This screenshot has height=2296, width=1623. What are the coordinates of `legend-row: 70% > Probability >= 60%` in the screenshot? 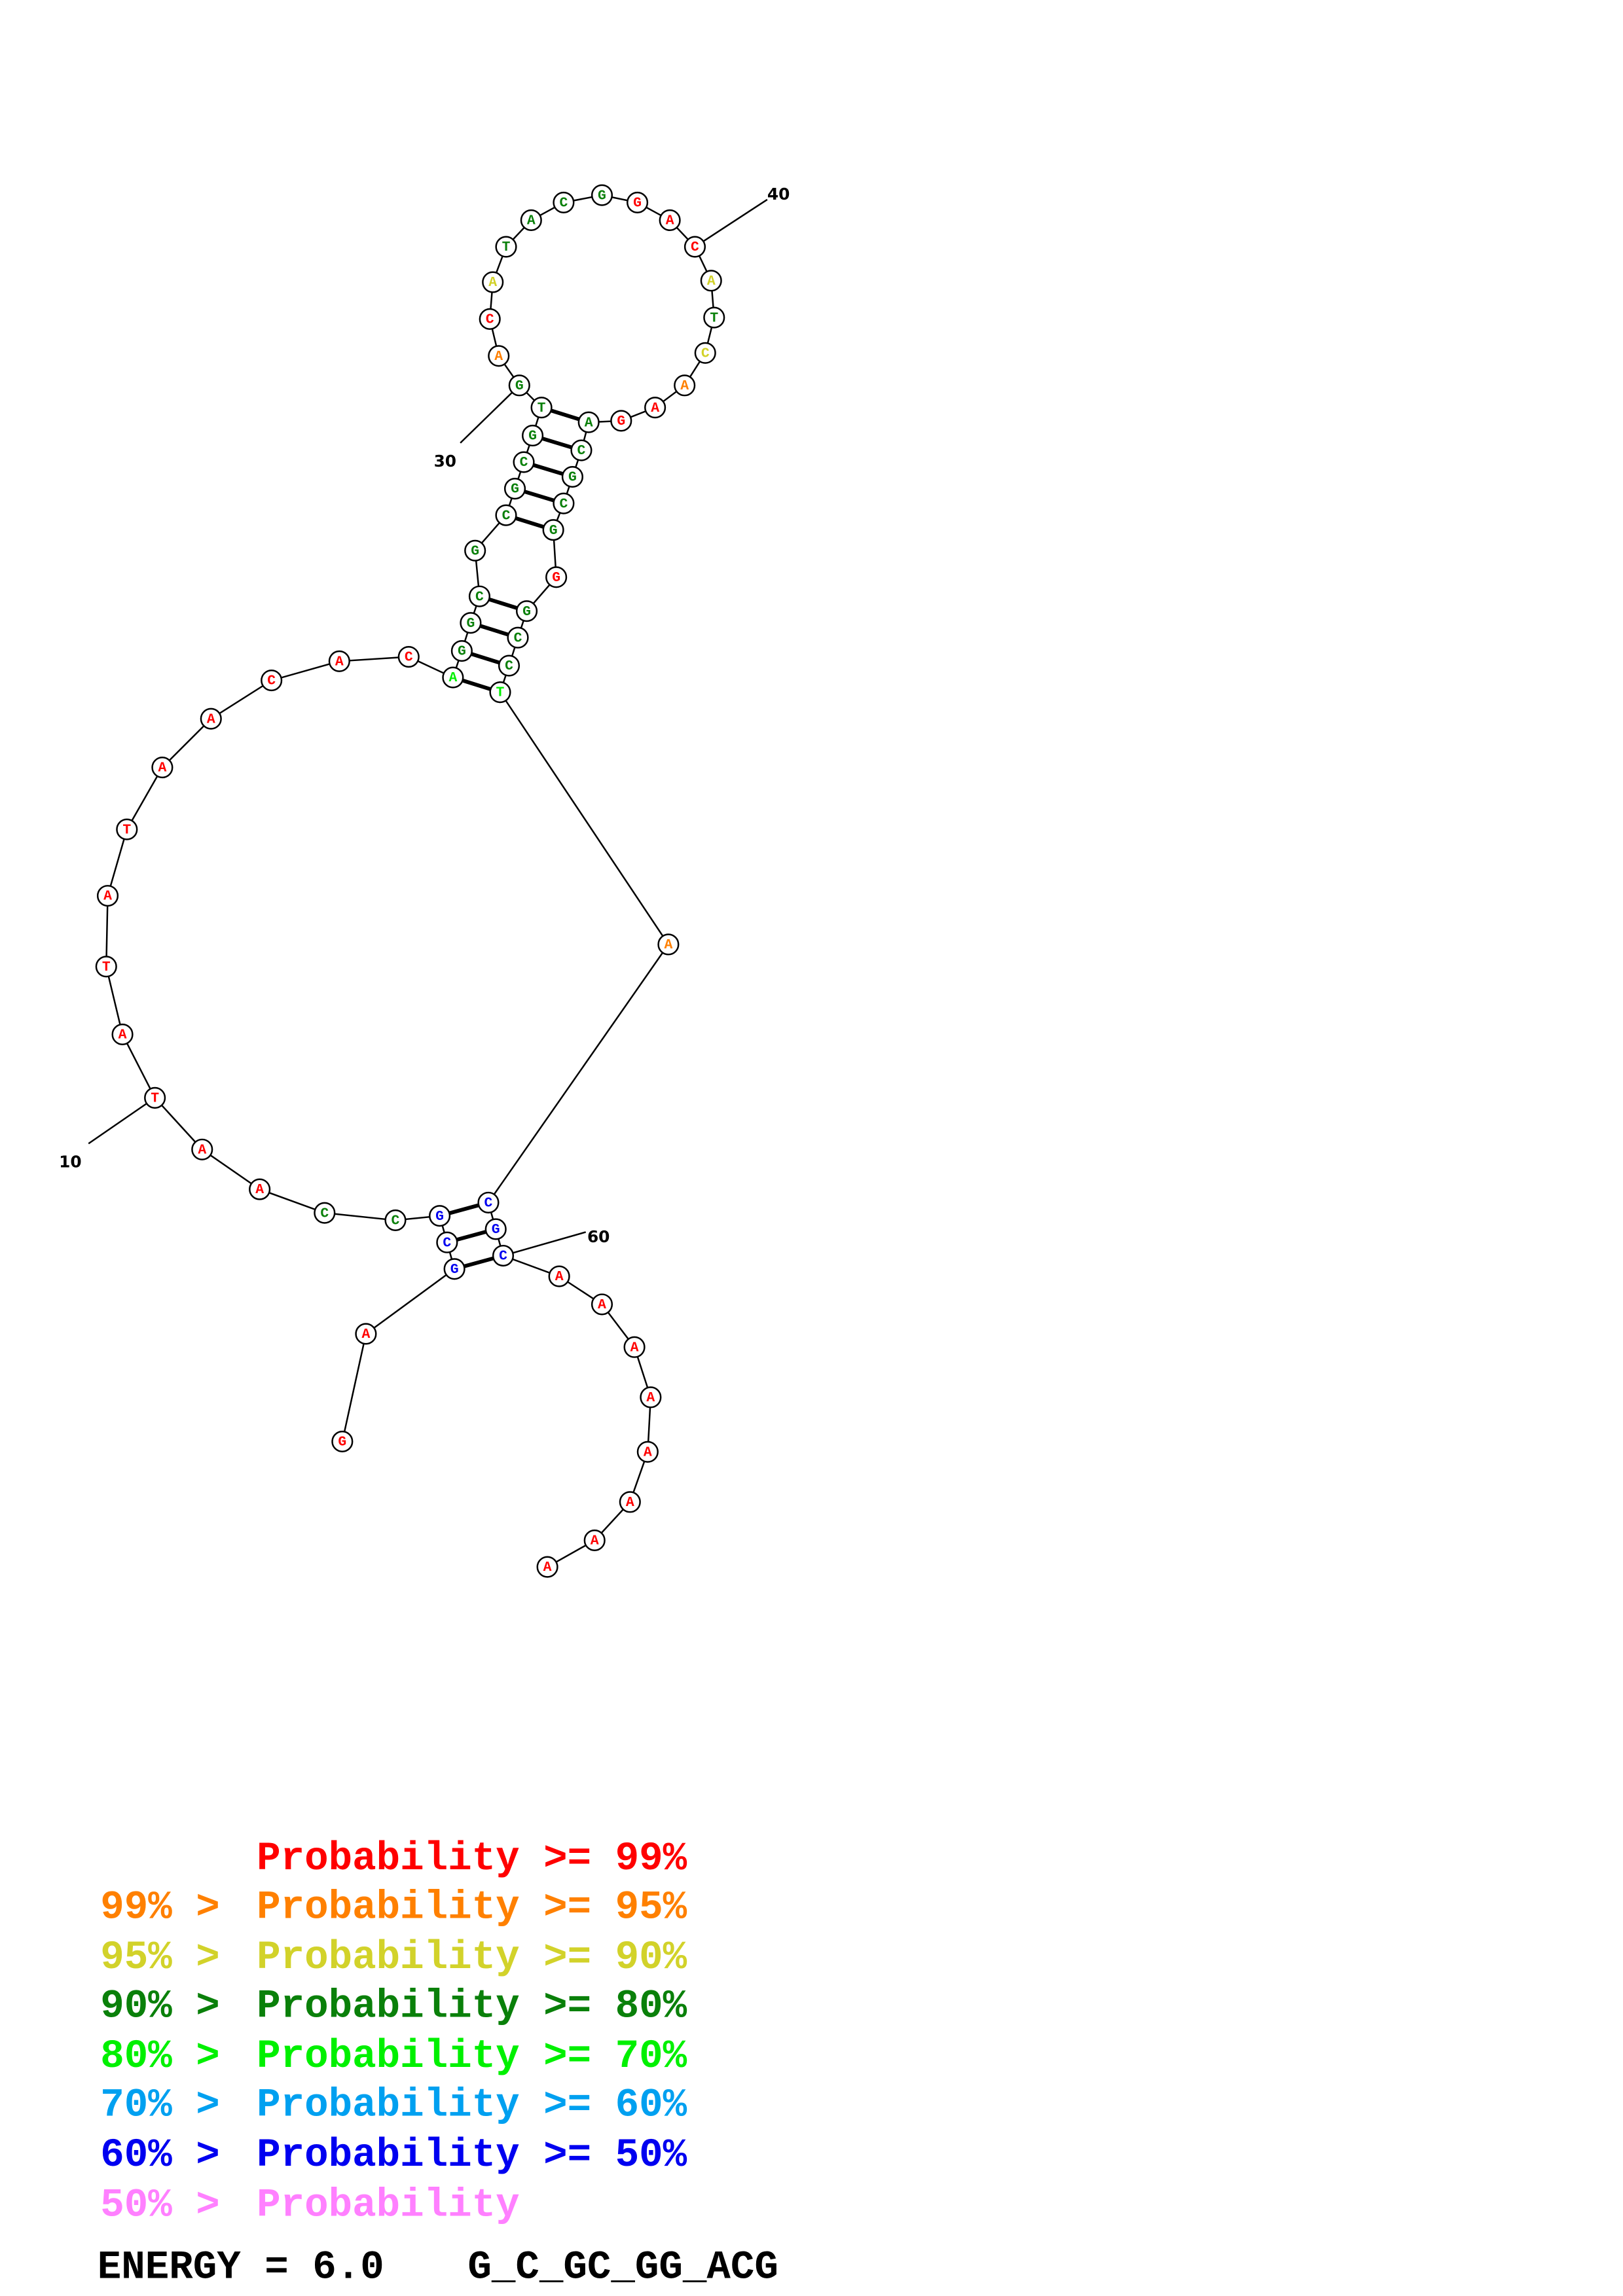 It's located at (393, 2105).